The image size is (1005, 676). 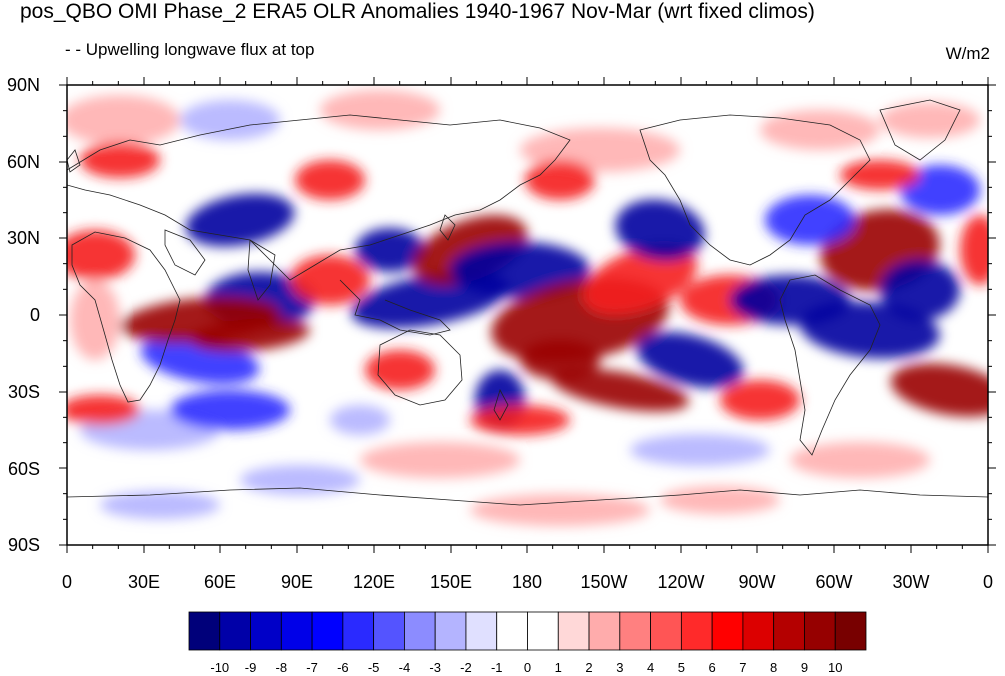 What do you see at coordinates (374, 582) in the screenshot?
I see `lon-label-120e: 120E` at bounding box center [374, 582].